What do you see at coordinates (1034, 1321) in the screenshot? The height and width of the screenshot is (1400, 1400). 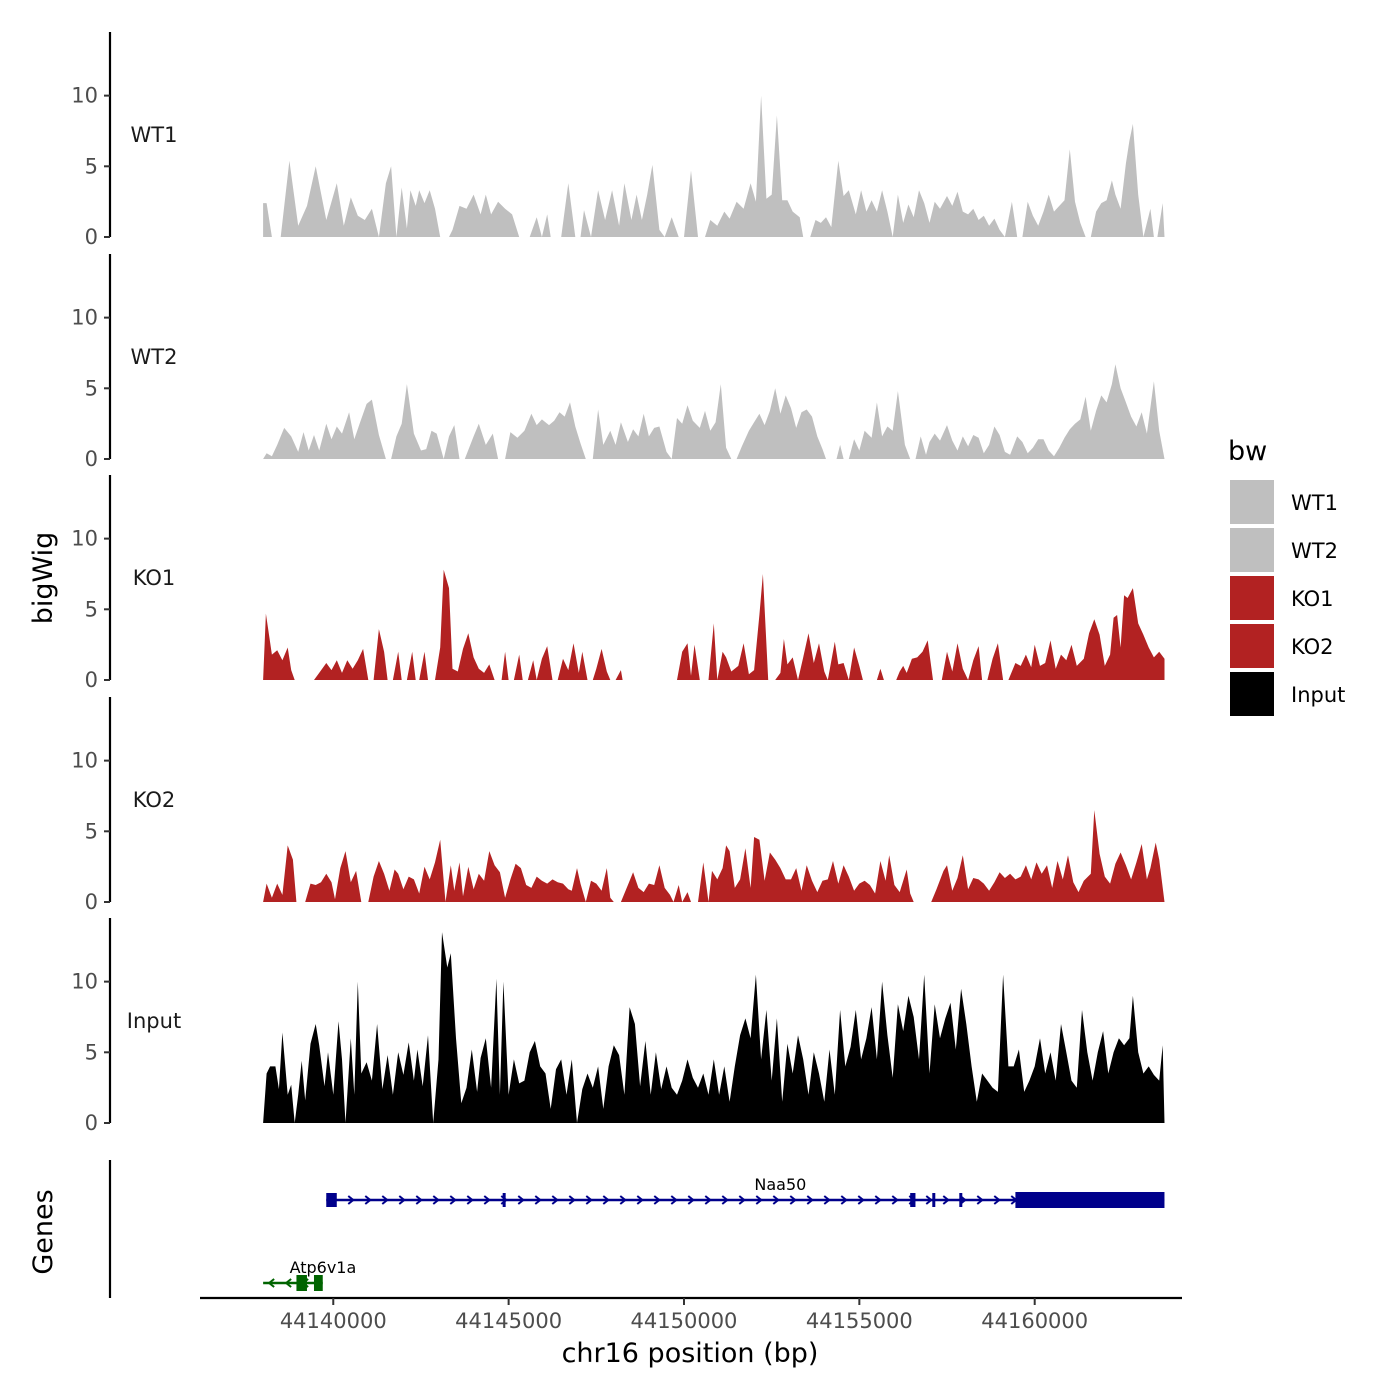 I see `x-tick-label: 44160000` at bounding box center [1034, 1321].